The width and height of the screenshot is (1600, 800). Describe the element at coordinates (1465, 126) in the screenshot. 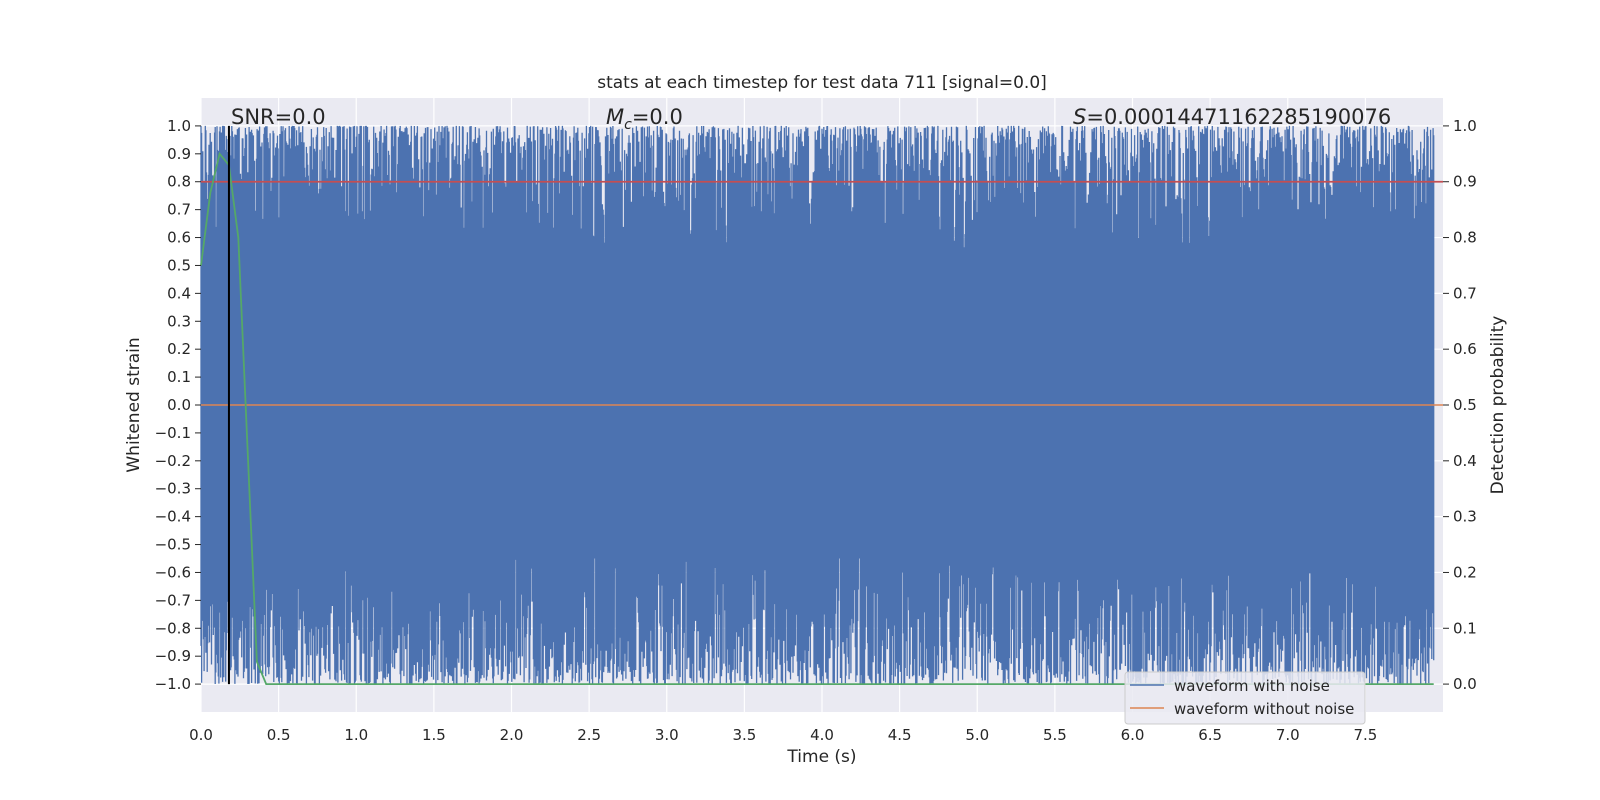

I see `y2-tick-label: 1.0` at that location.